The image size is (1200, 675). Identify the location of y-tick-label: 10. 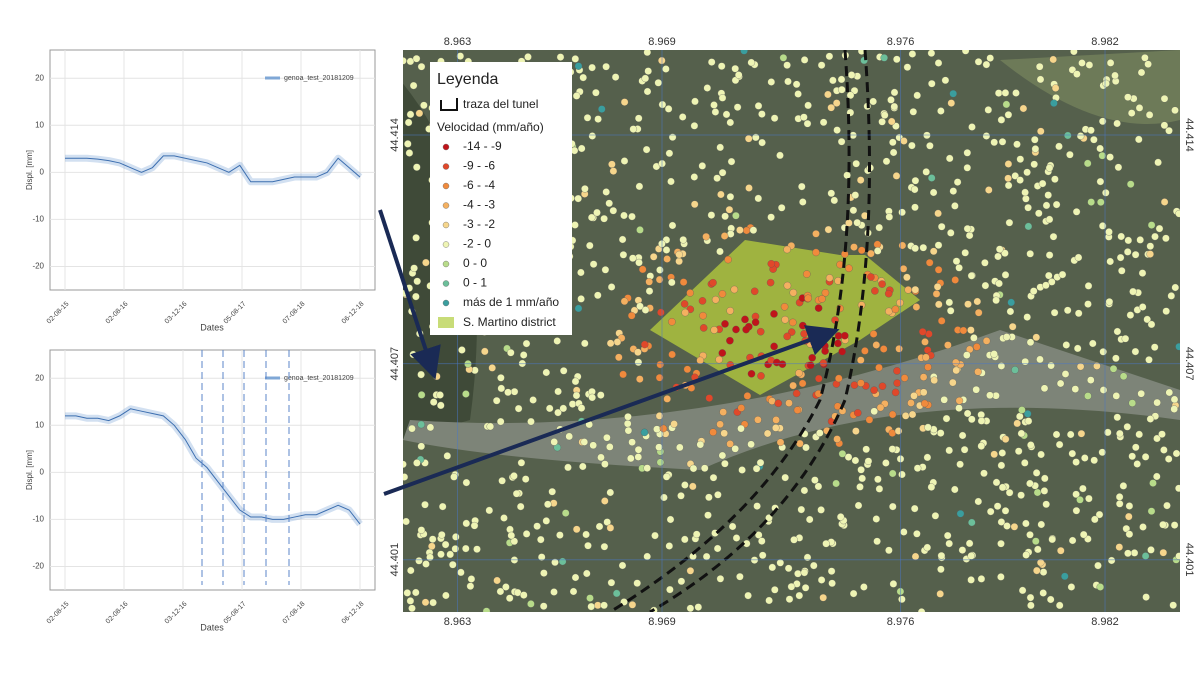
(39, 424).